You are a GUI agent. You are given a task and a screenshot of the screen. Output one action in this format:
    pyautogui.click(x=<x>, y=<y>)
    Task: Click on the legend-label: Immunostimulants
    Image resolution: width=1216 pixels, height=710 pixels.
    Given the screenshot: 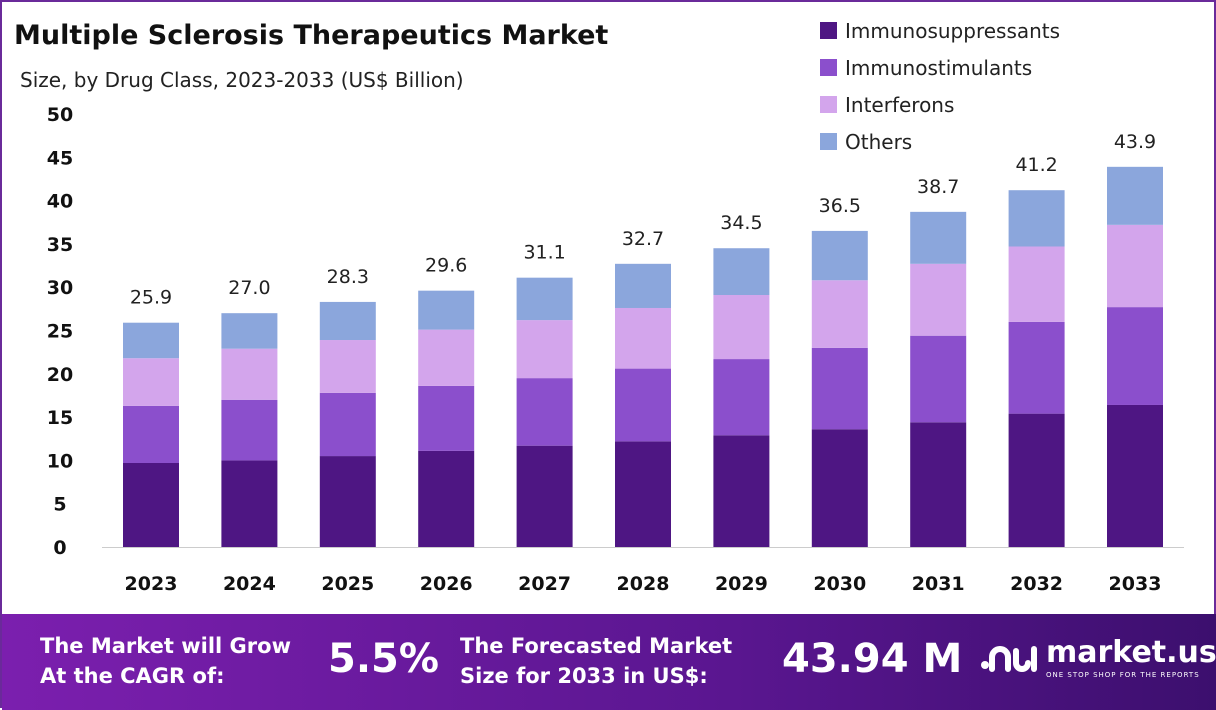 What is the action you would take?
    pyautogui.click(x=939, y=67)
    